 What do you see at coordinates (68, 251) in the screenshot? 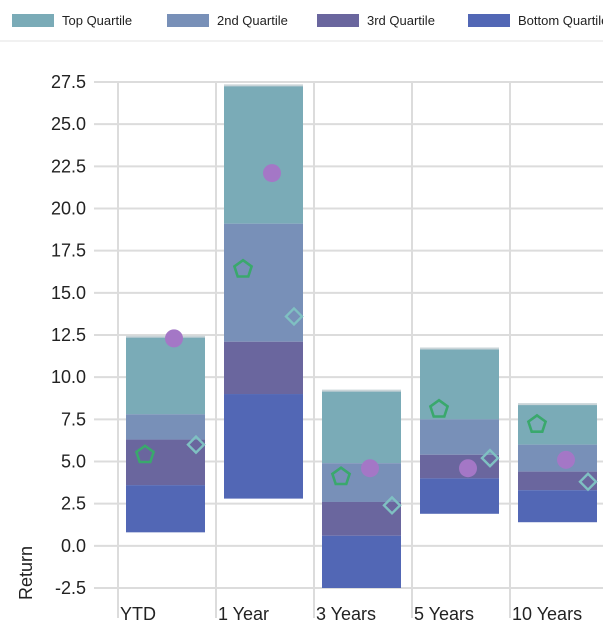
I see `y-tick-label: 17.5` at bounding box center [68, 251].